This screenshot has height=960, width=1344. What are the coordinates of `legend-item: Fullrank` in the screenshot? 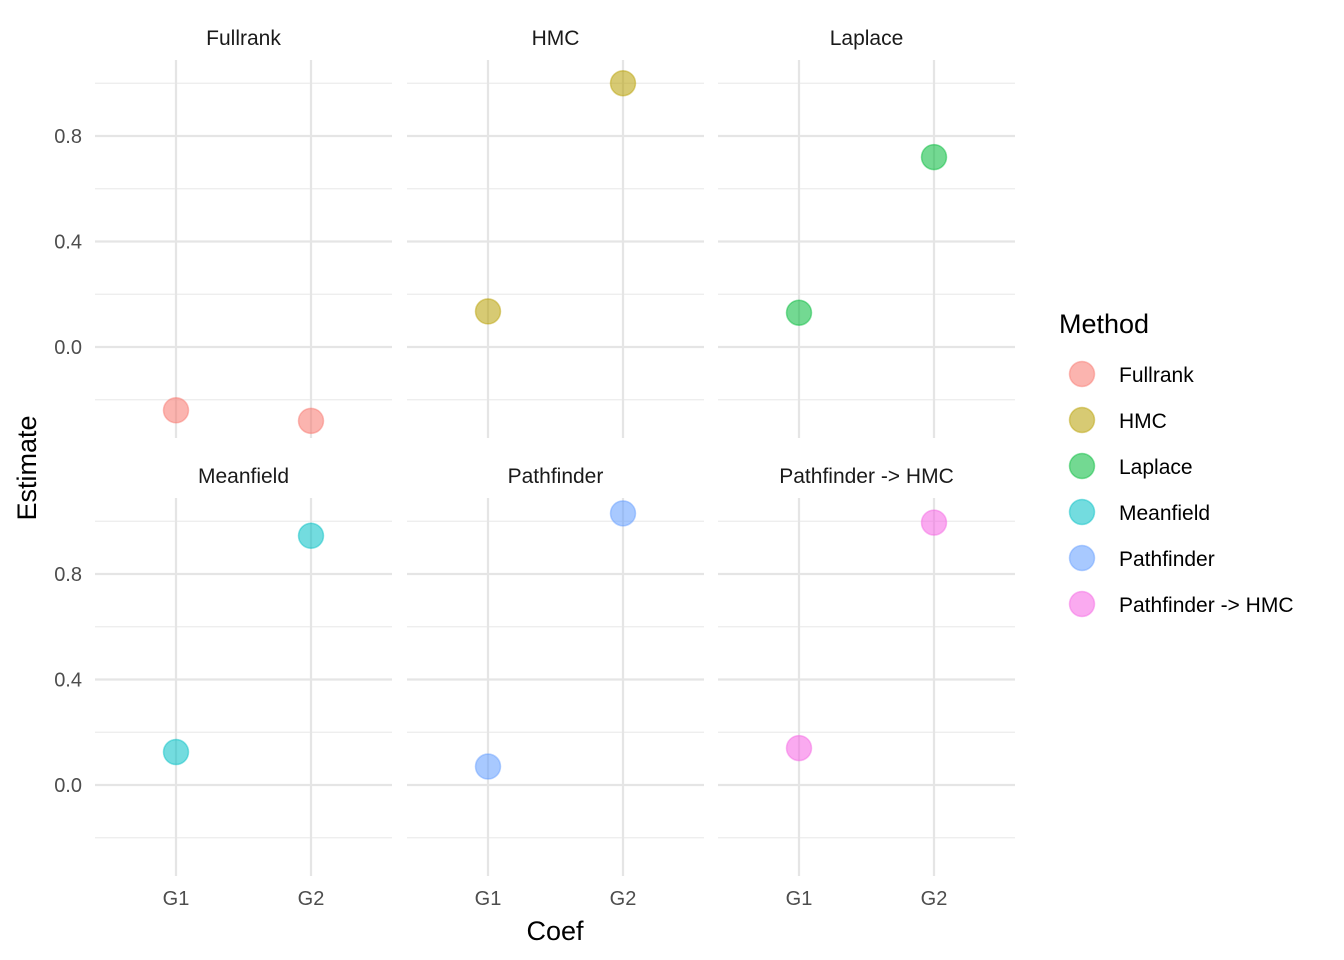 It's located at (1131, 374).